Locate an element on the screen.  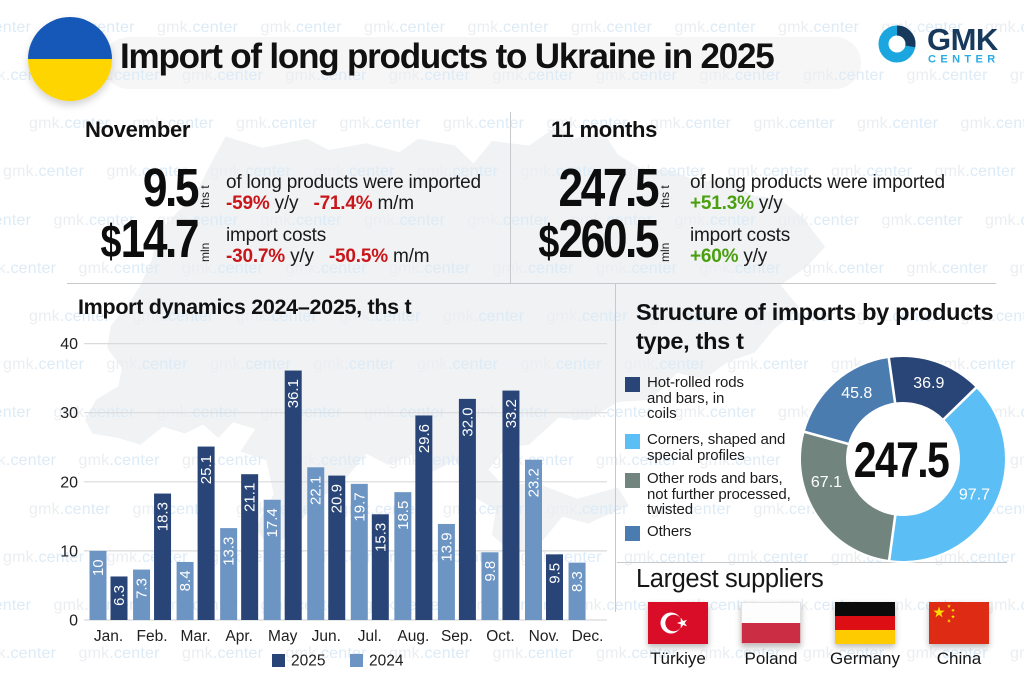
x-axis-label: Oct. is located at coordinates (500, 636).